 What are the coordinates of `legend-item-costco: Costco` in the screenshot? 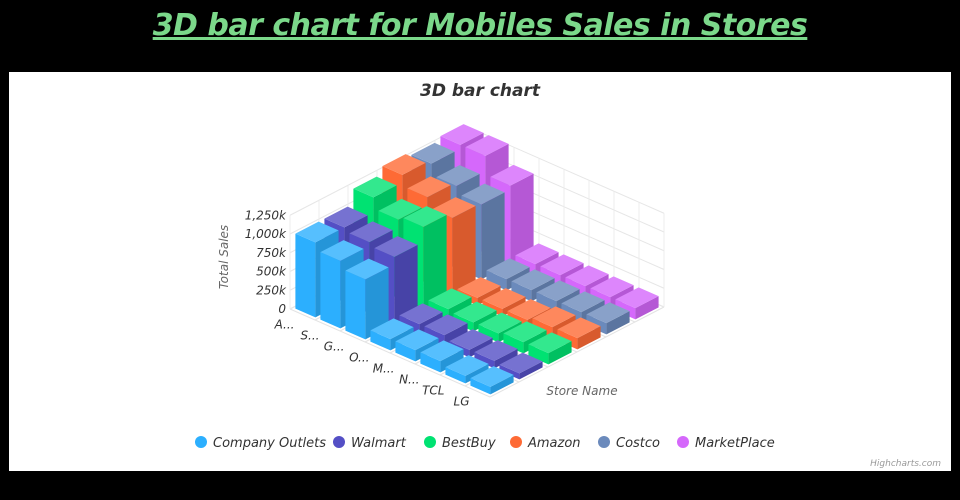 It's located at (629, 443).